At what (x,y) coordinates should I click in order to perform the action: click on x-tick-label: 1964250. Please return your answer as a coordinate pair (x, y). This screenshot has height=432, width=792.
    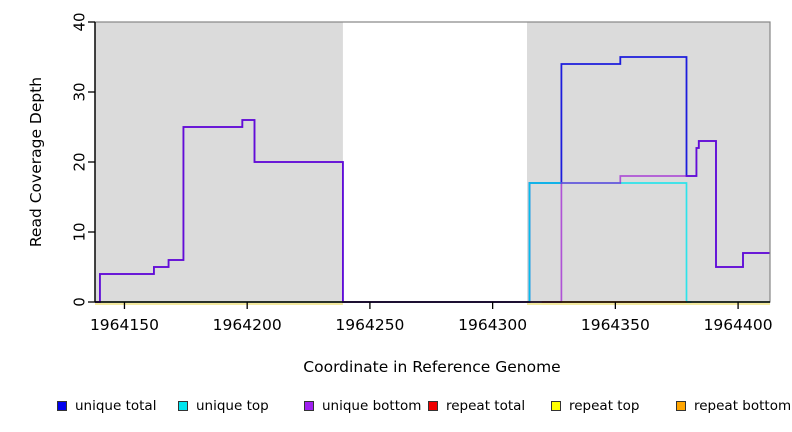
    Looking at the image, I should click on (369, 325).